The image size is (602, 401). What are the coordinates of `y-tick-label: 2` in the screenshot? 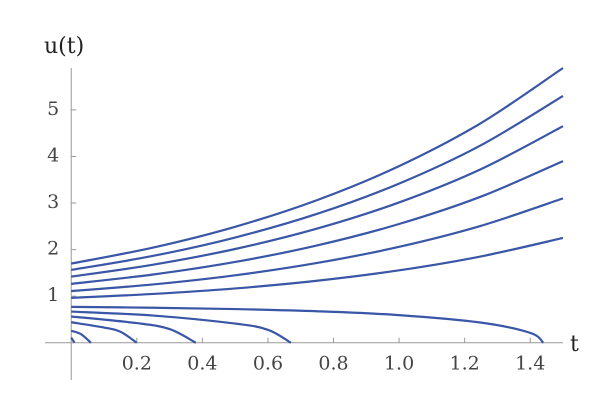 It's located at (53, 249).